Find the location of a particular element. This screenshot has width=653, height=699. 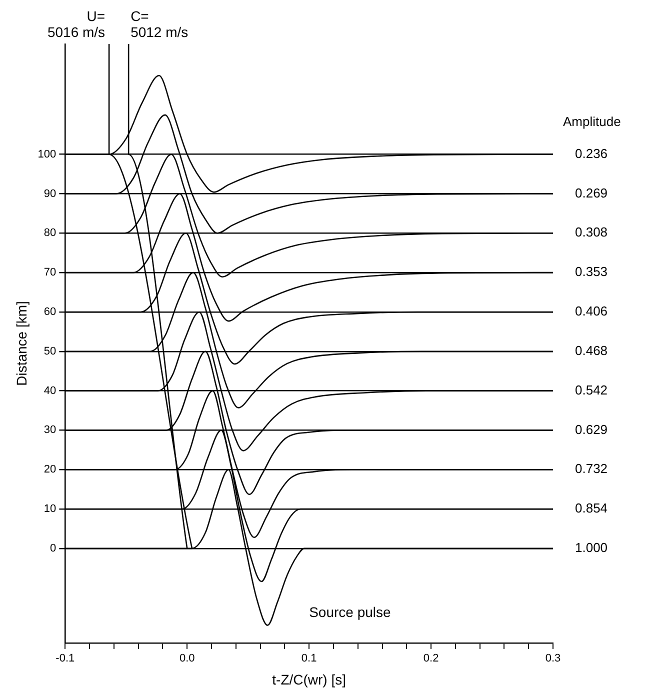

series-label: 0.629 is located at coordinates (591, 429).